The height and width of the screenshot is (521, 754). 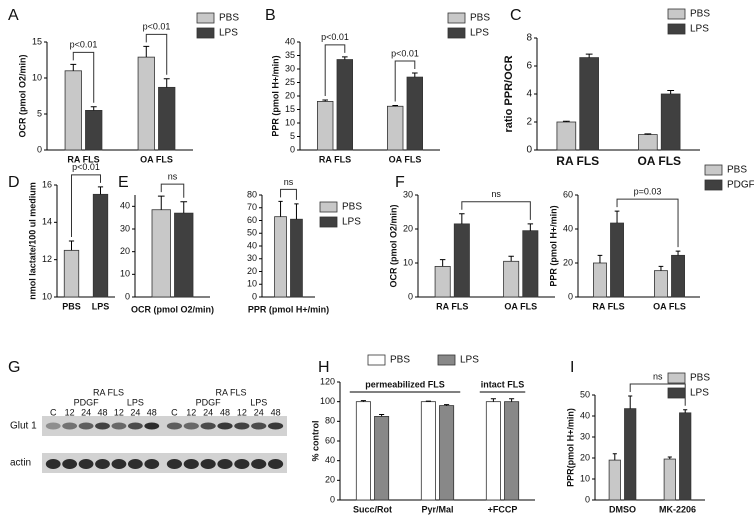 What do you see at coordinates (327, 381) in the screenshot?
I see `y-tick-label: 120` at bounding box center [327, 381].